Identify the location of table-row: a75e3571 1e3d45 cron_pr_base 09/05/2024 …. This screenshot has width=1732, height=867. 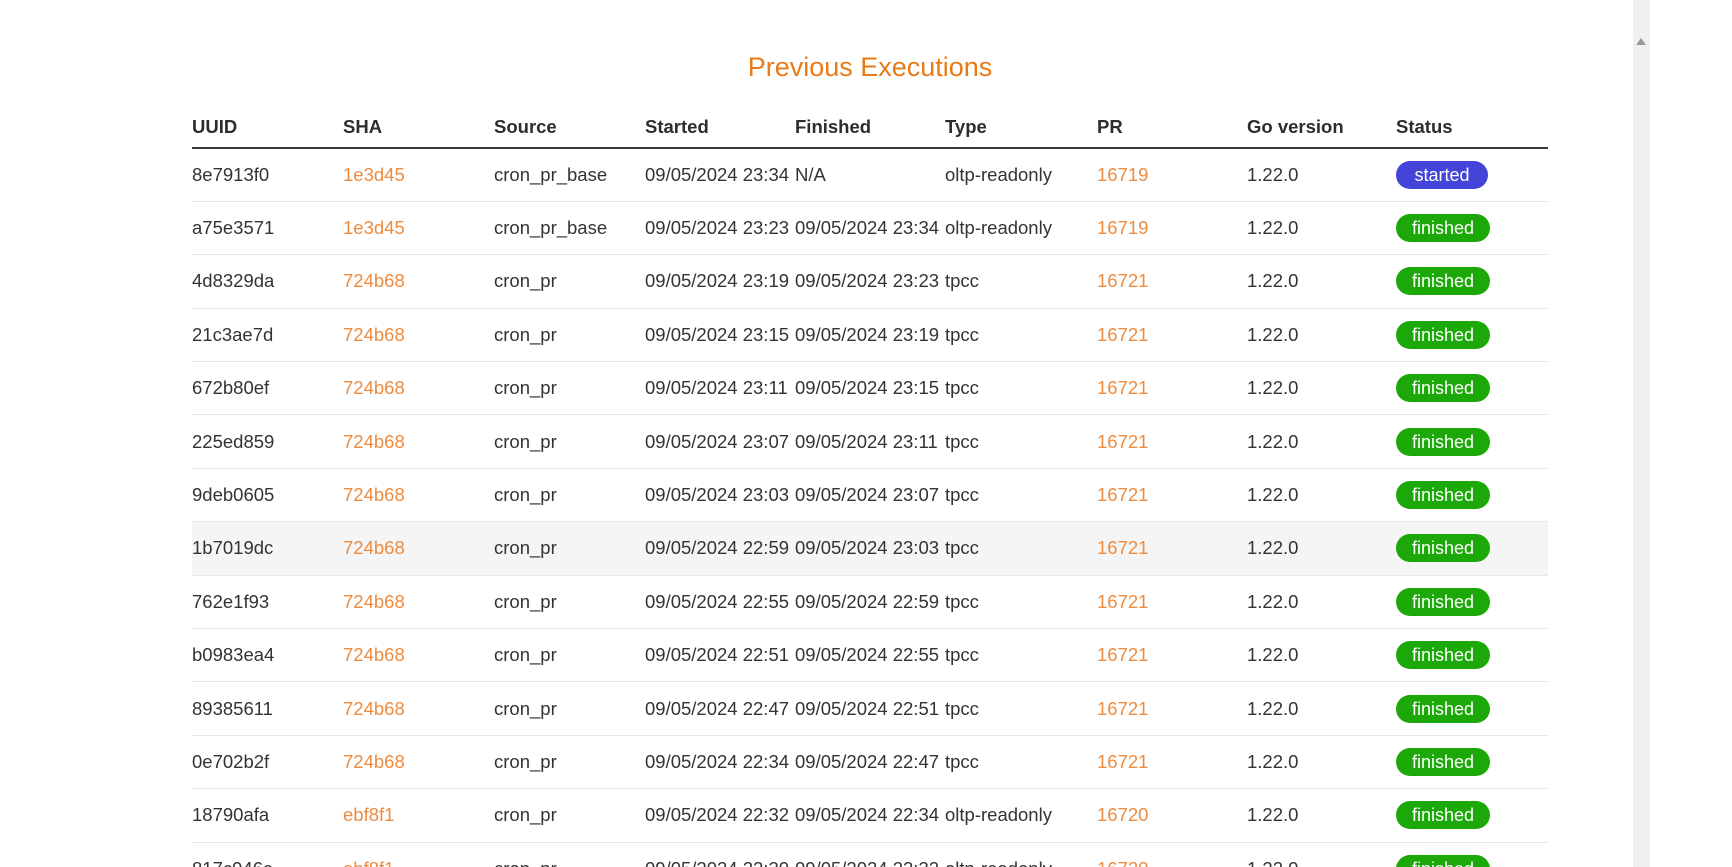
(870, 228).